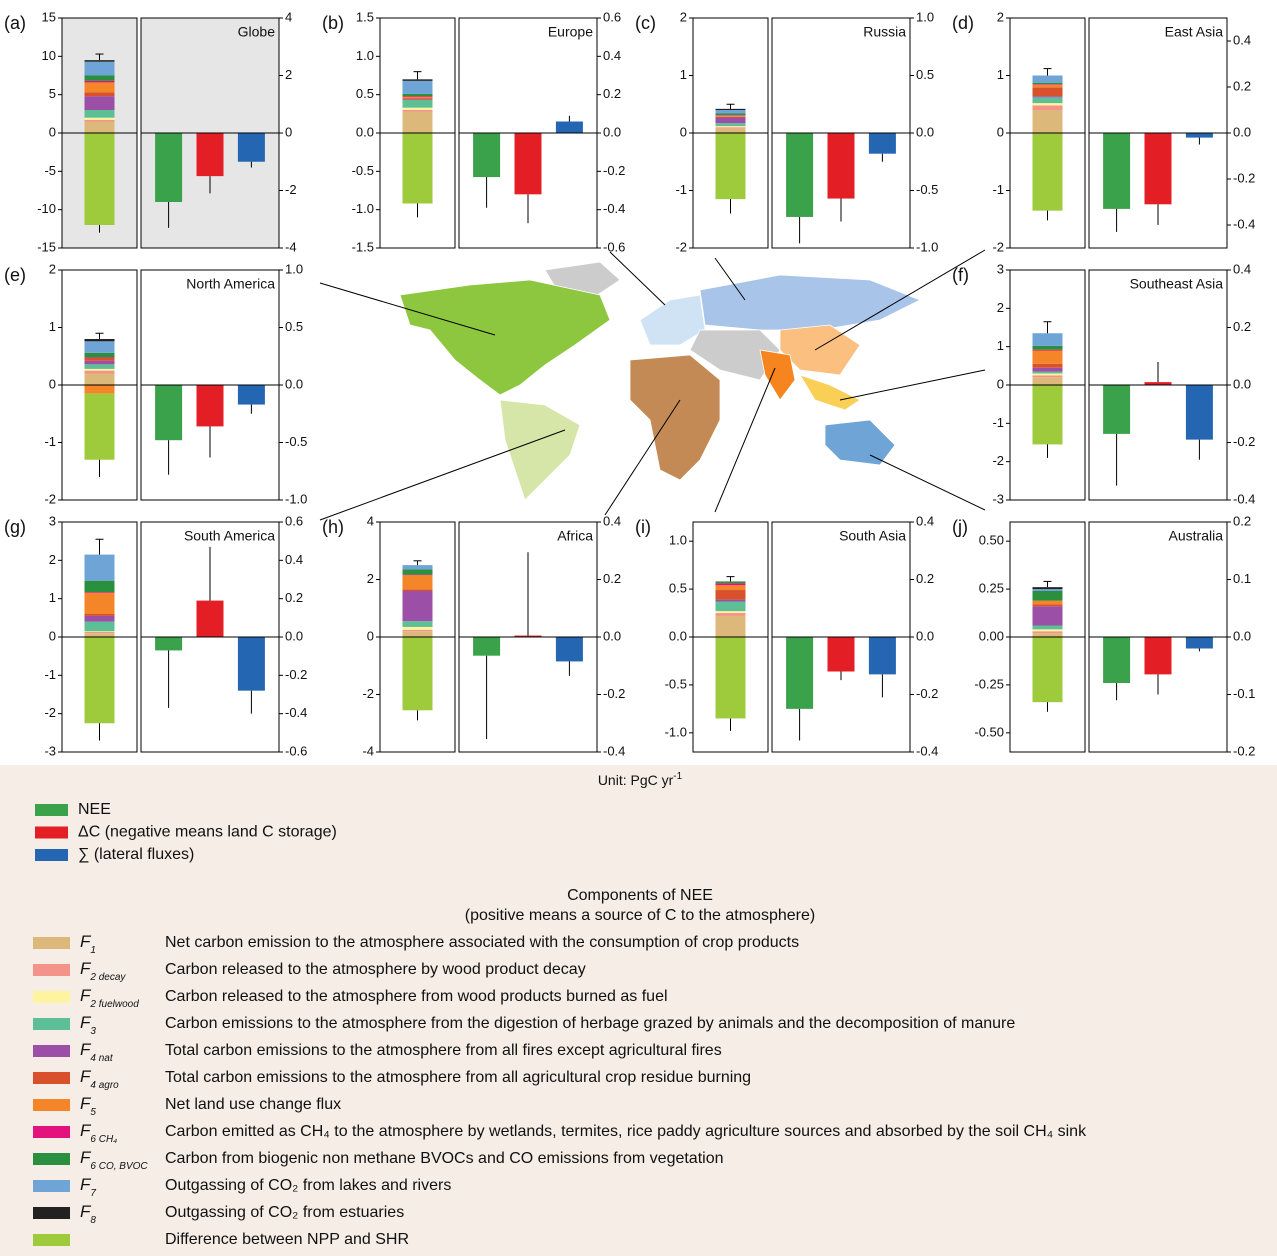 The image size is (1277, 1256). I want to click on component-symbol: F2 fuelwood, so click(109, 997).